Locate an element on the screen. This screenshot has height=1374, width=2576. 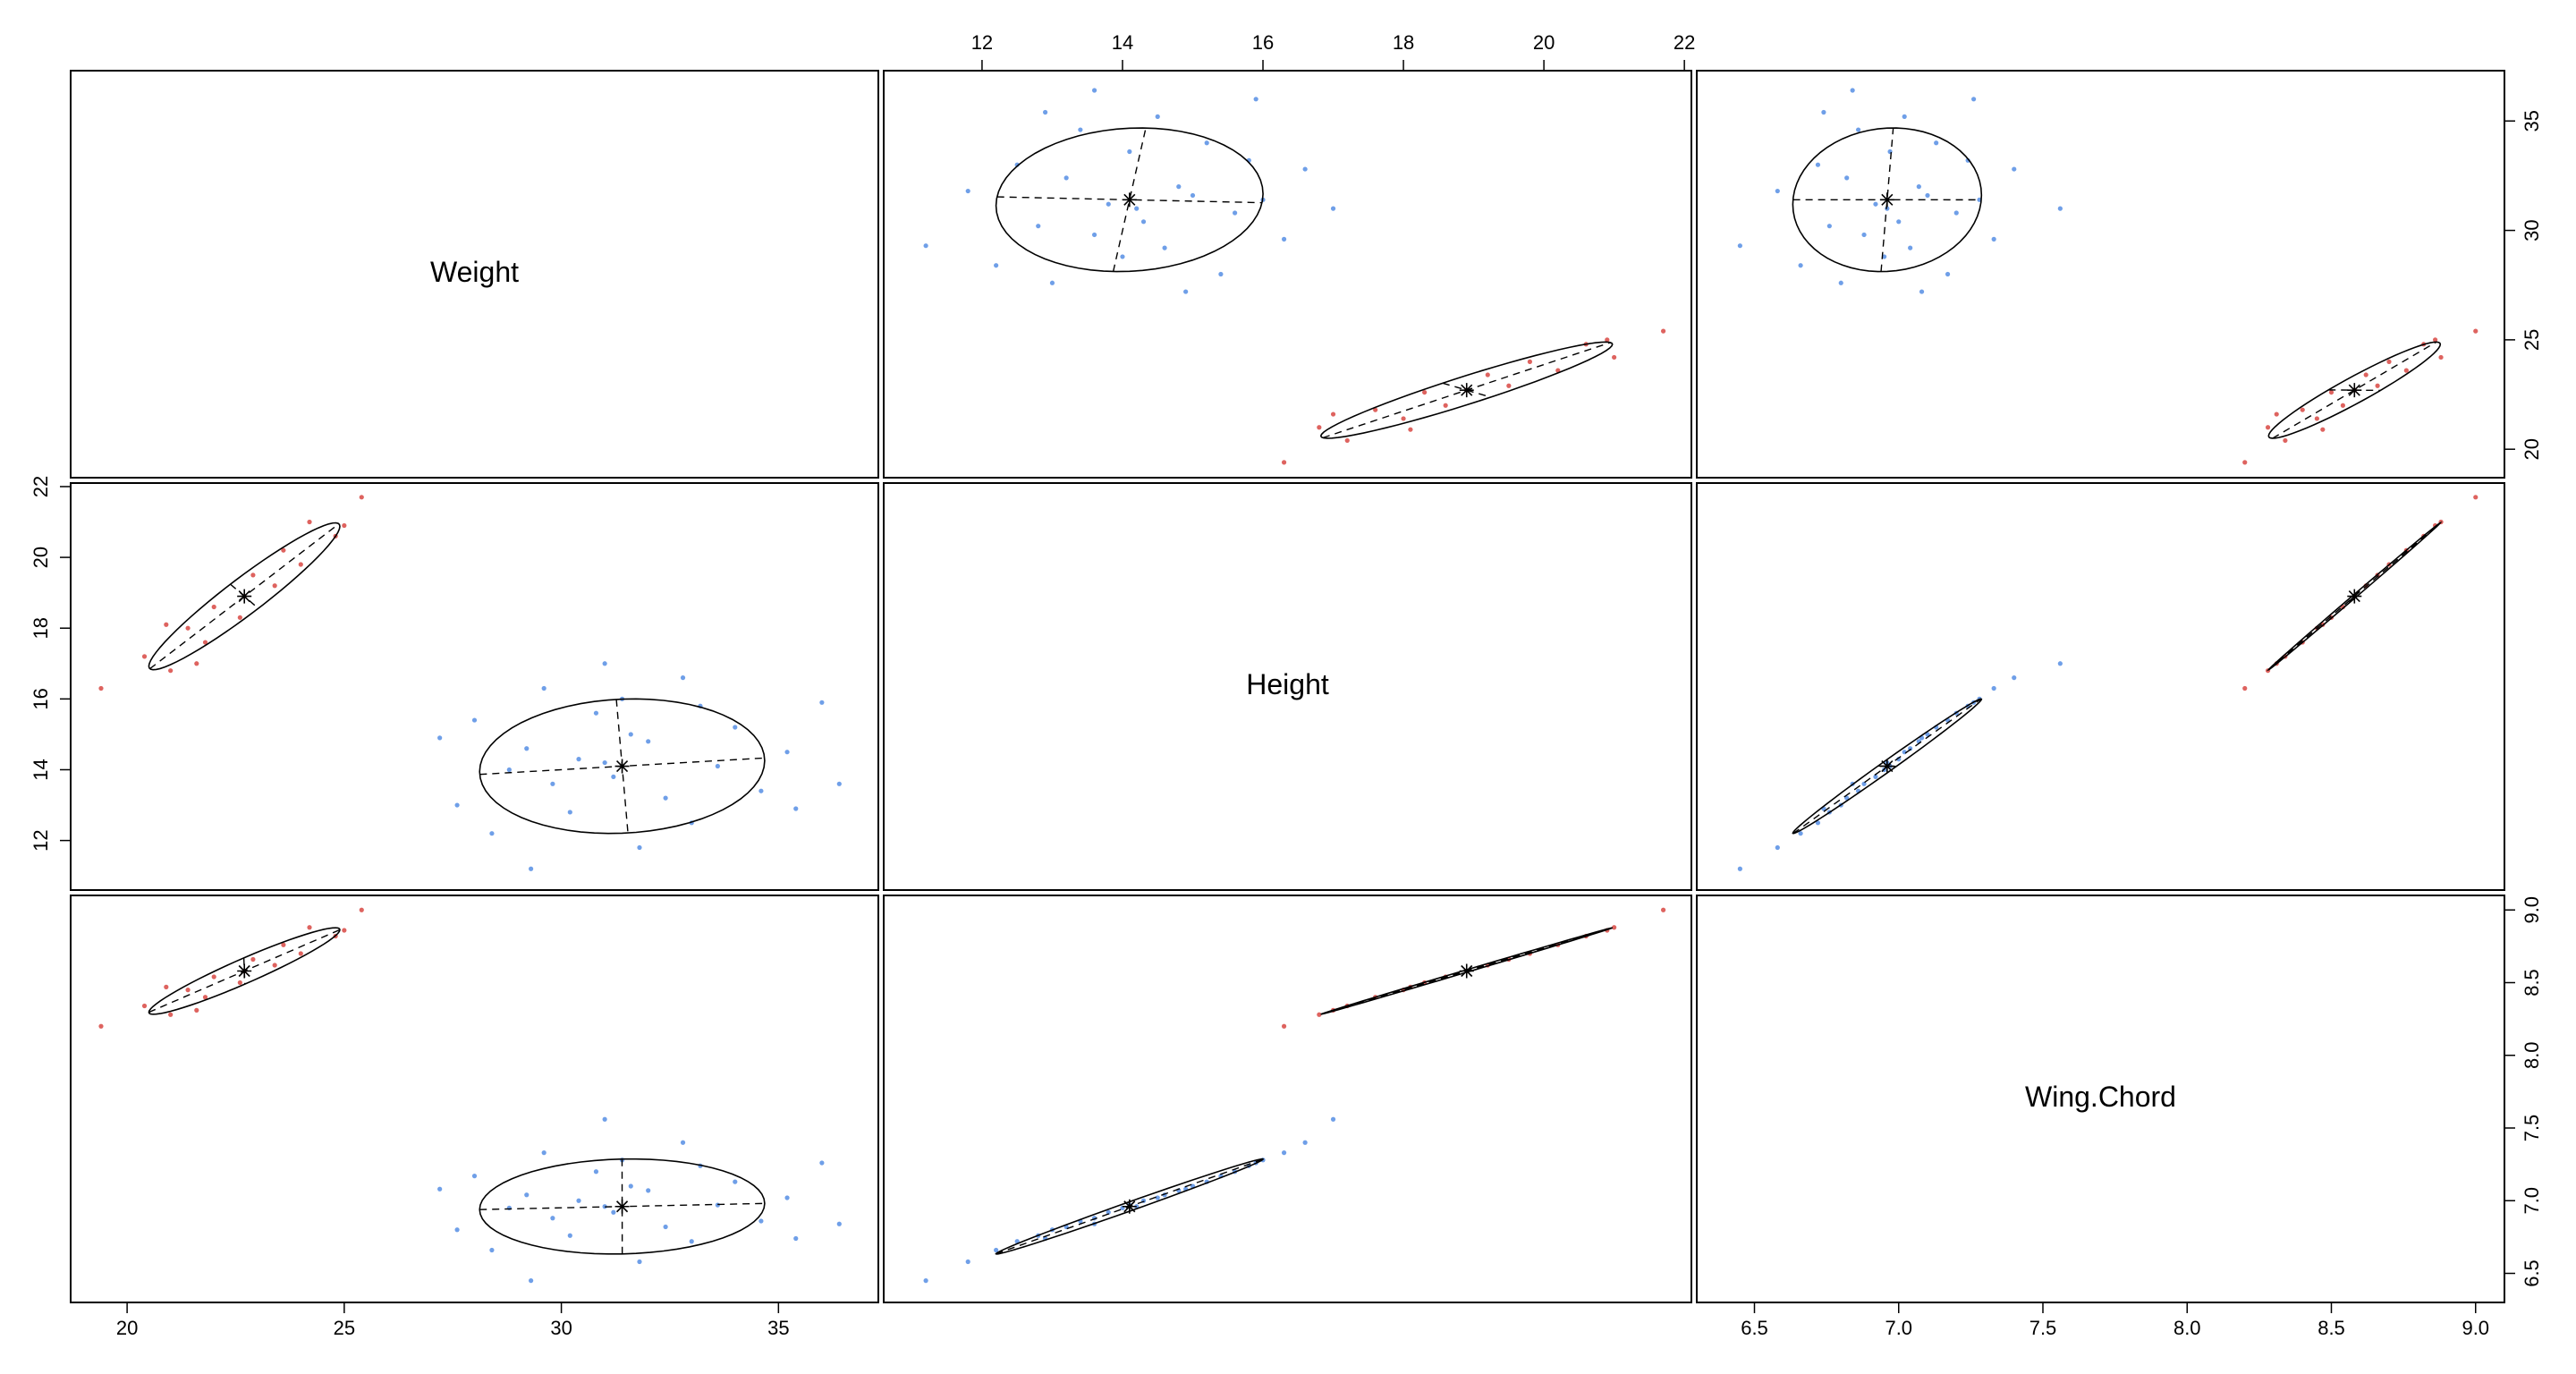
x-tick-label: 9.0 is located at coordinates (2475, 1328).